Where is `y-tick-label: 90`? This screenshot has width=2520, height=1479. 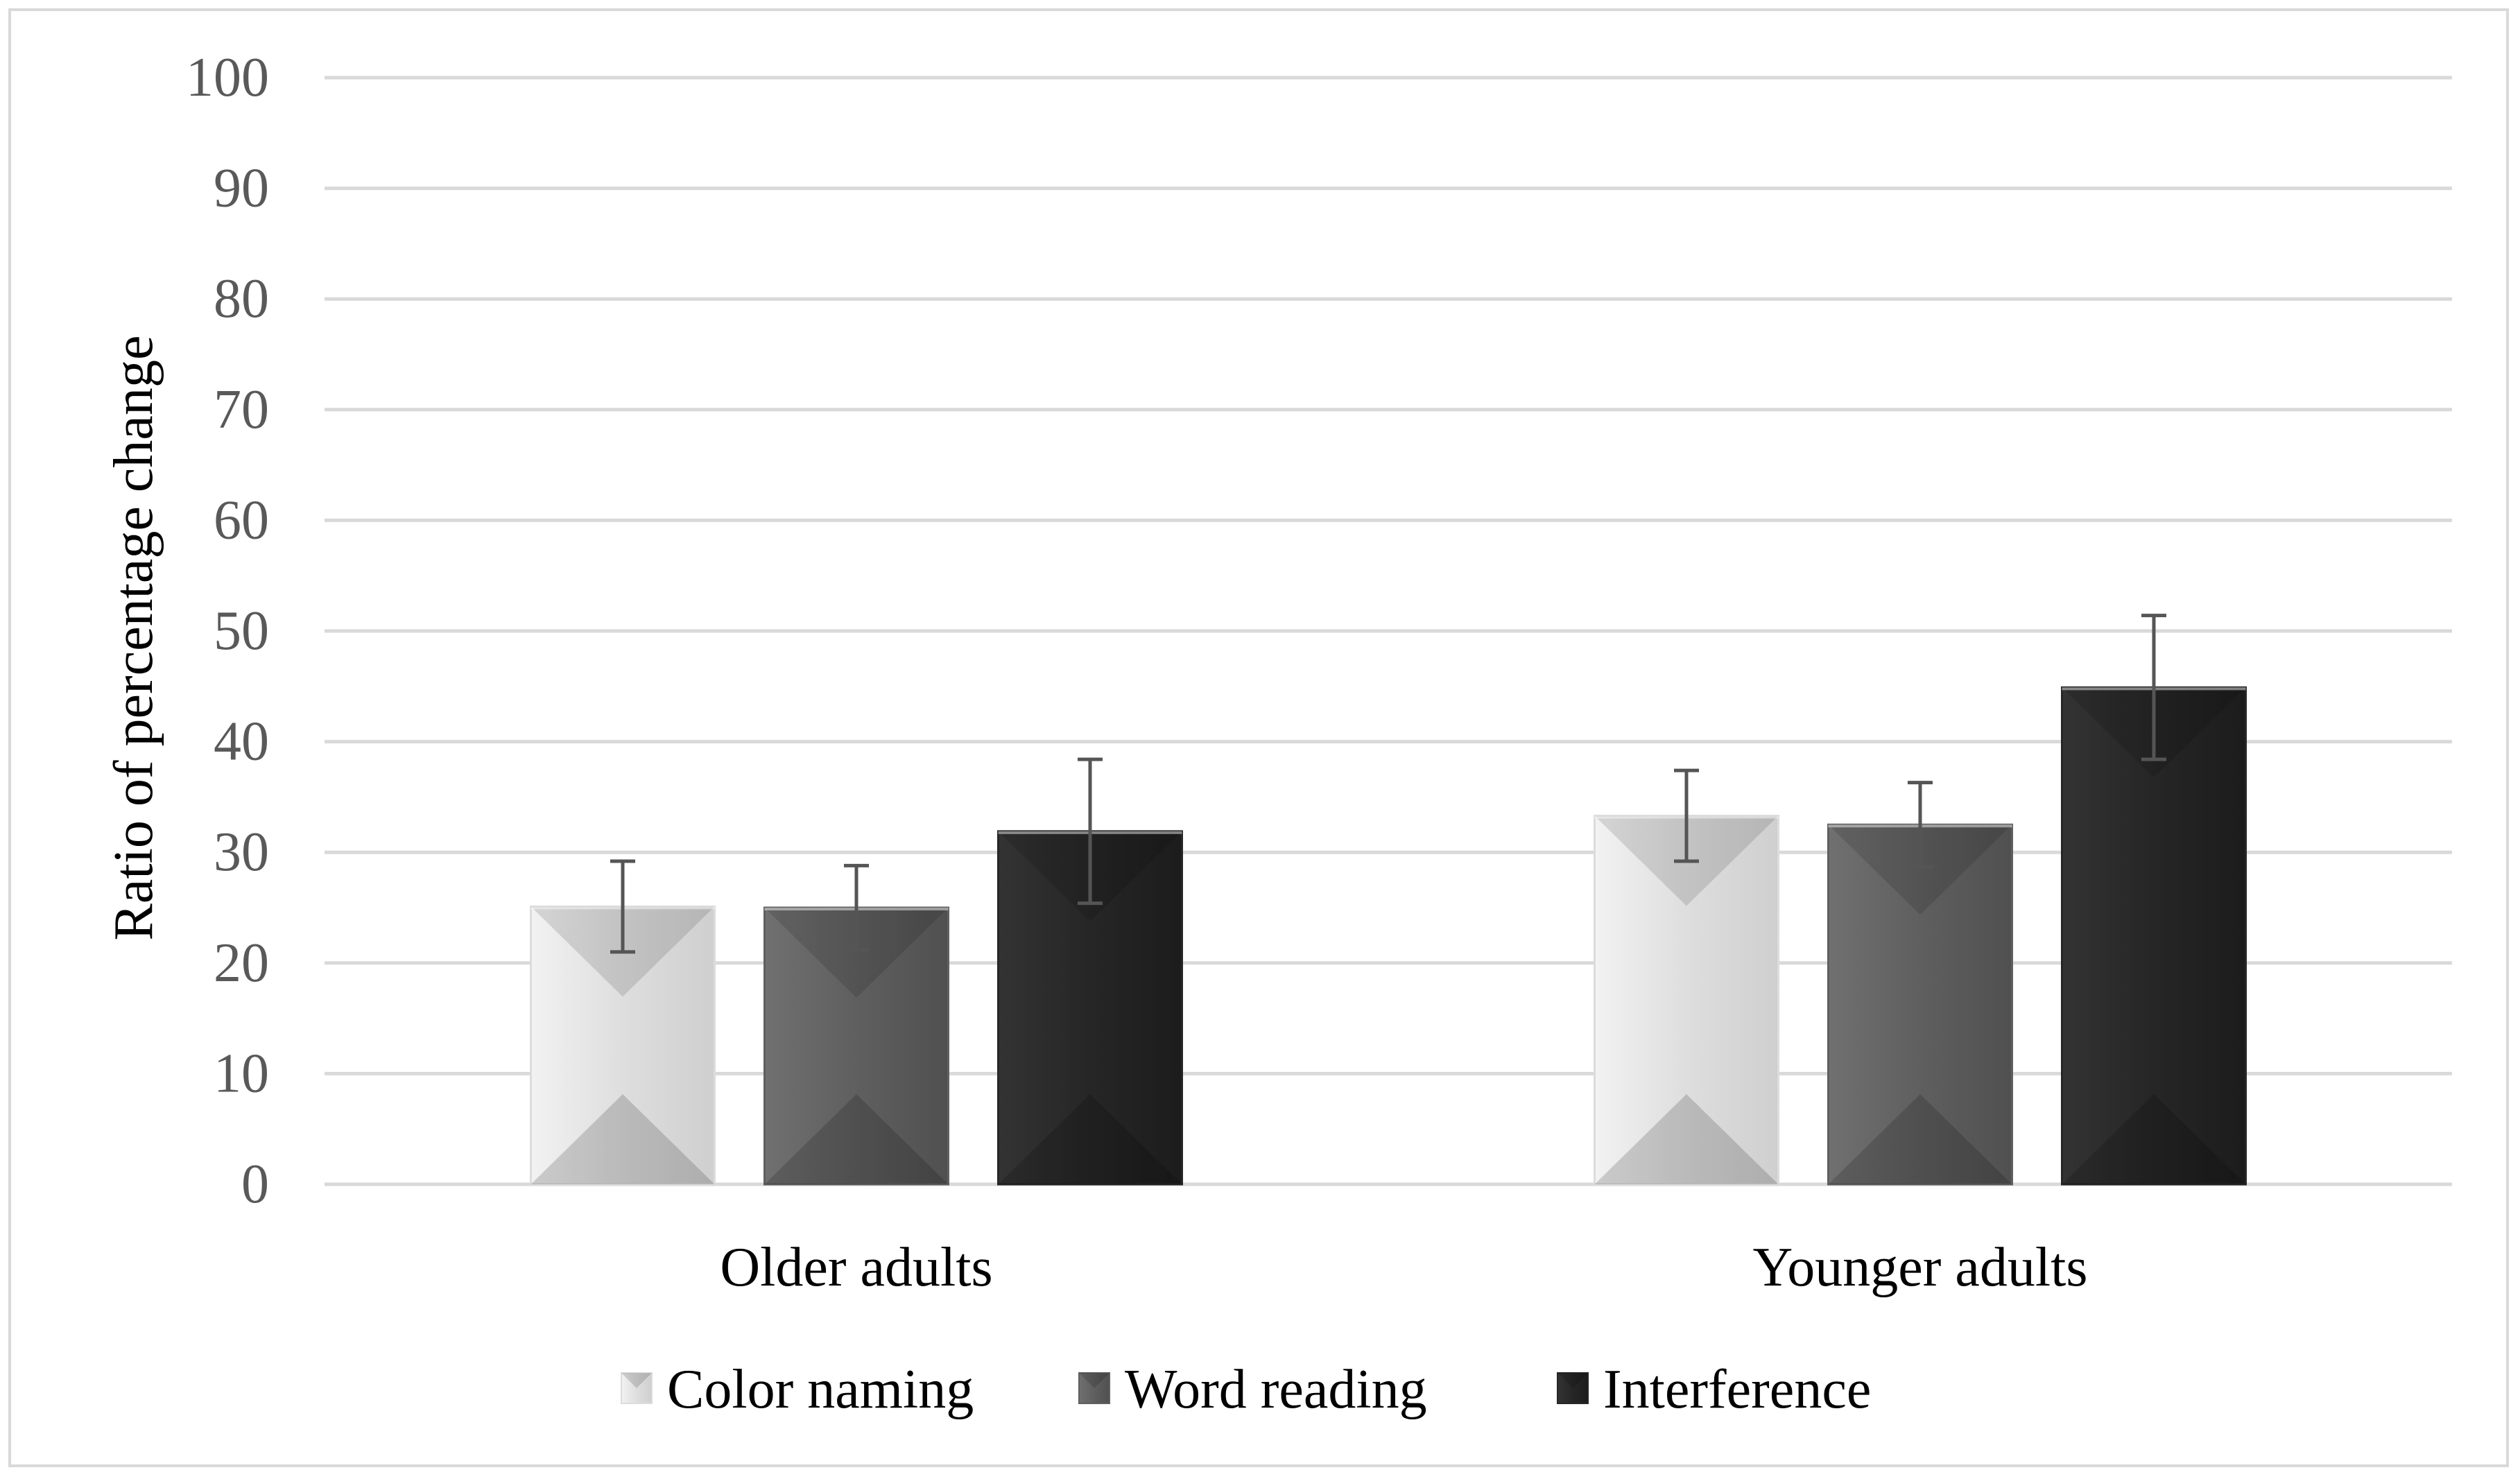 y-tick-label: 90 is located at coordinates (241, 189).